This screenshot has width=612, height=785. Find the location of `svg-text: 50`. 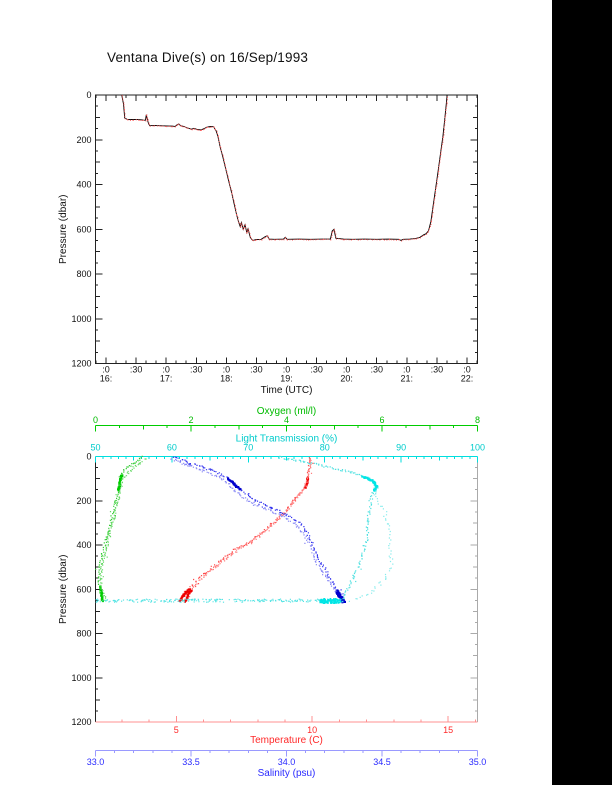

svg-text: 50 is located at coordinates (95, 448).